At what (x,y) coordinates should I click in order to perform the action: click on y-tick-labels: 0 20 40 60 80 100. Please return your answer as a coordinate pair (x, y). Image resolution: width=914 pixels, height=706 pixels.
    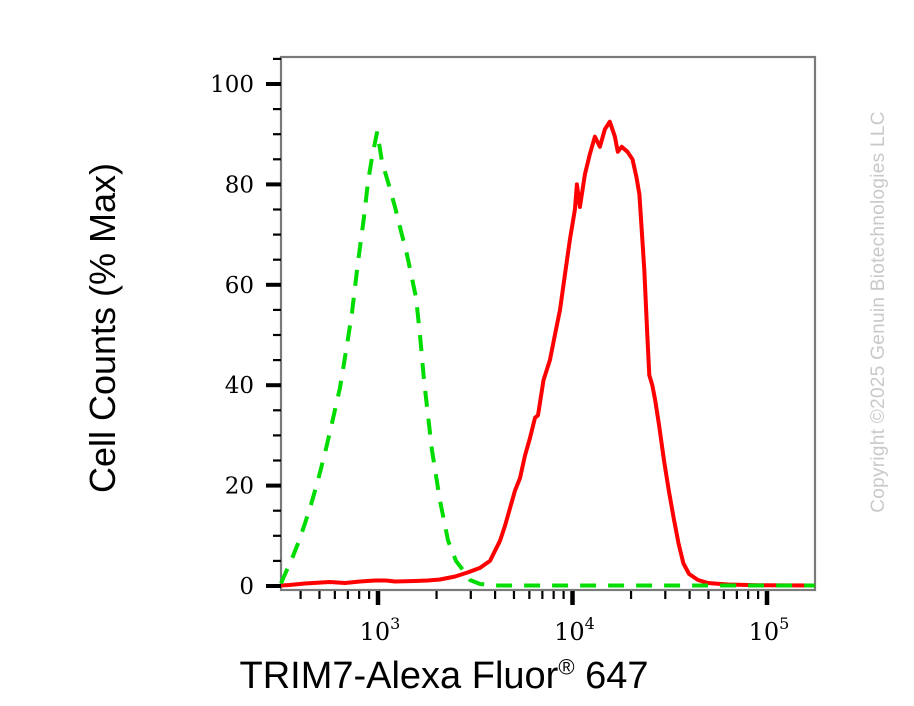
    Looking at the image, I should click on (232, 336).